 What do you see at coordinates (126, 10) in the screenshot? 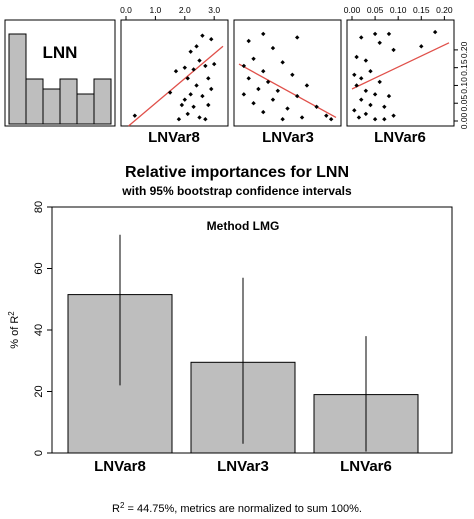
I see `top-tick-label: 0.0` at bounding box center [126, 10].